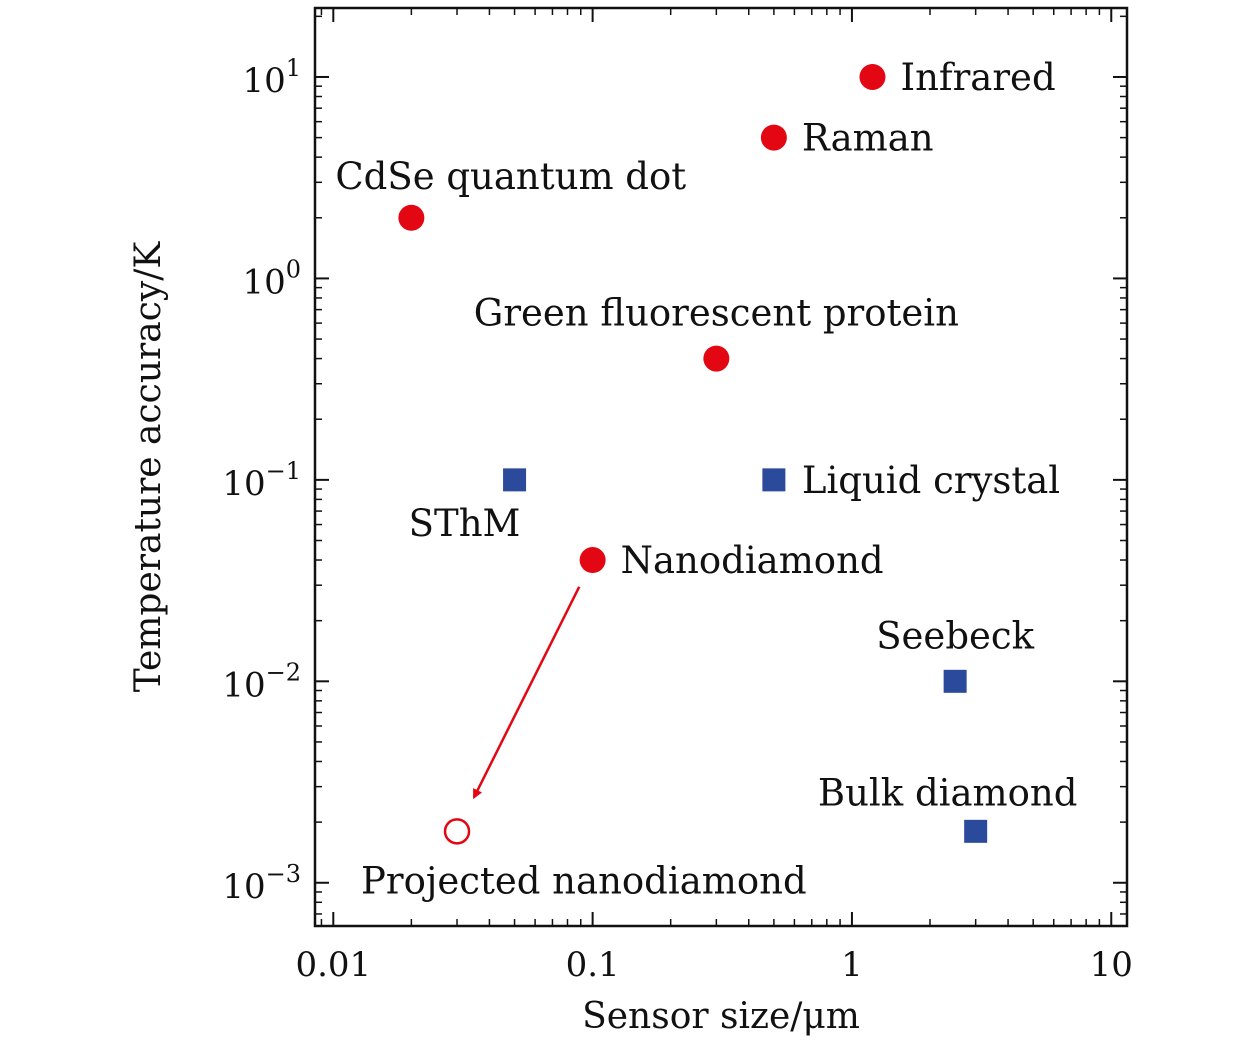 The image size is (1260, 1045). I want to click on projection-arrow, so click(526, 693).